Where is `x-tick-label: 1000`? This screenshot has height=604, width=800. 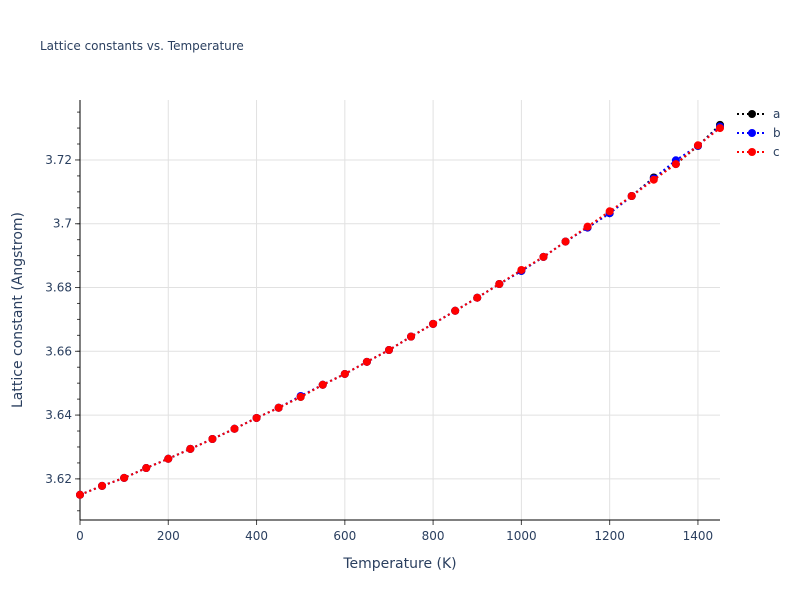
x-tick-label: 1000 is located at coordinates (521, 536).